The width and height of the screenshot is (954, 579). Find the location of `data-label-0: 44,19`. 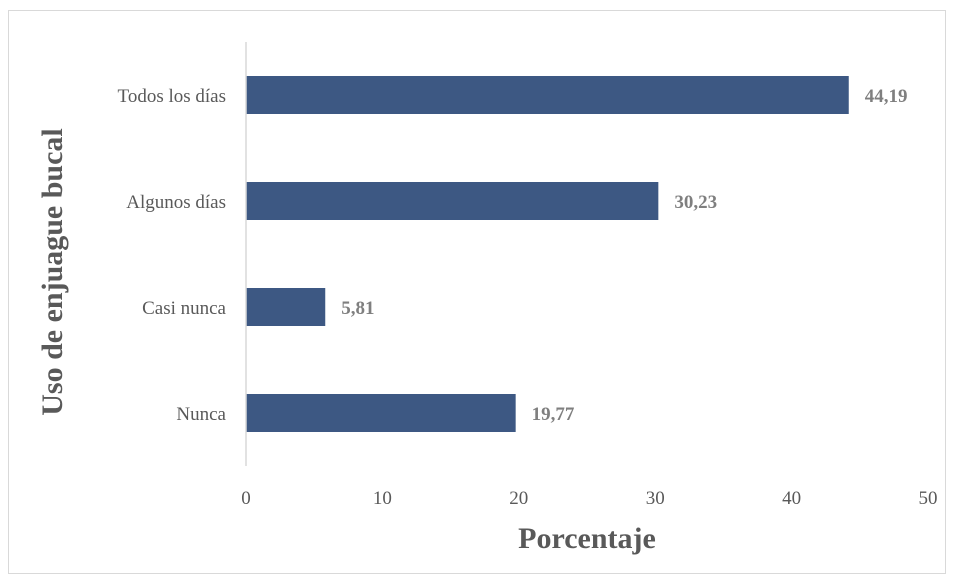

data-label-0: 44,19 is located at coordinates (886, 96).